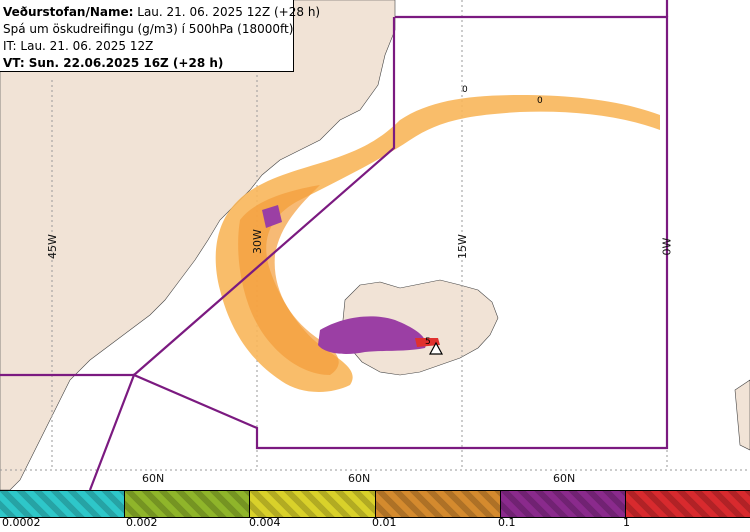  Describe the element at coordinates (742, 415) in the screenshot. I see `scandinavia-landmass` at that location.